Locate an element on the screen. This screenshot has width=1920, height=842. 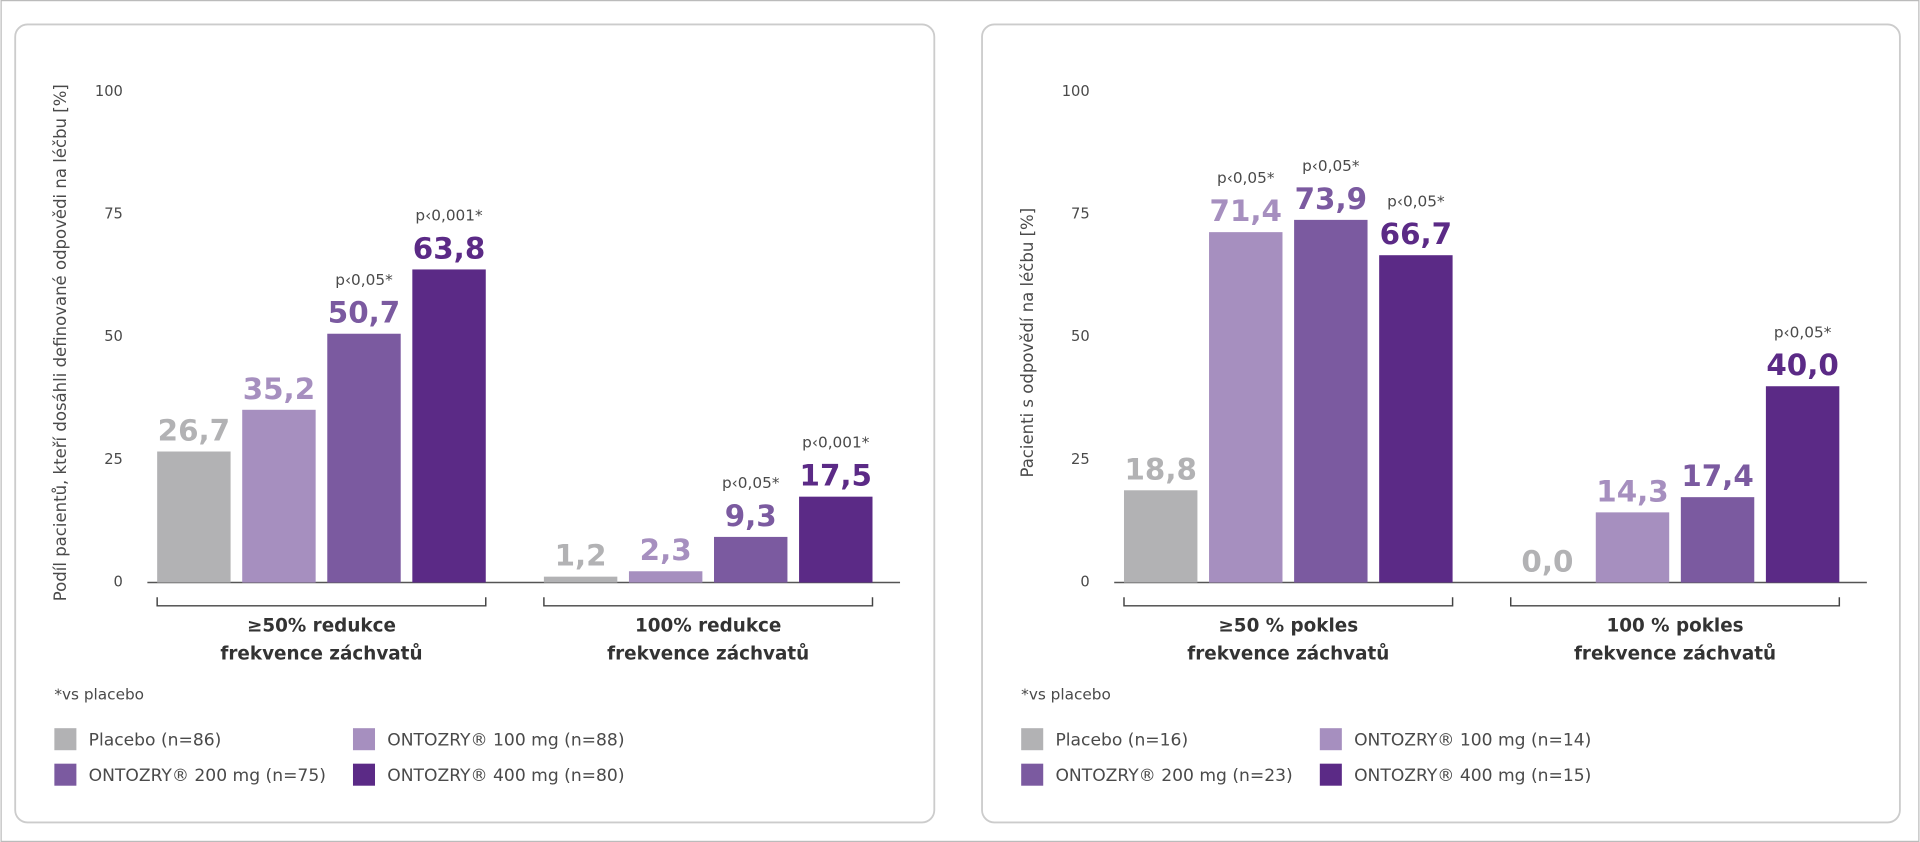
value-label: 9,3 is located at coordinates (751, 516).